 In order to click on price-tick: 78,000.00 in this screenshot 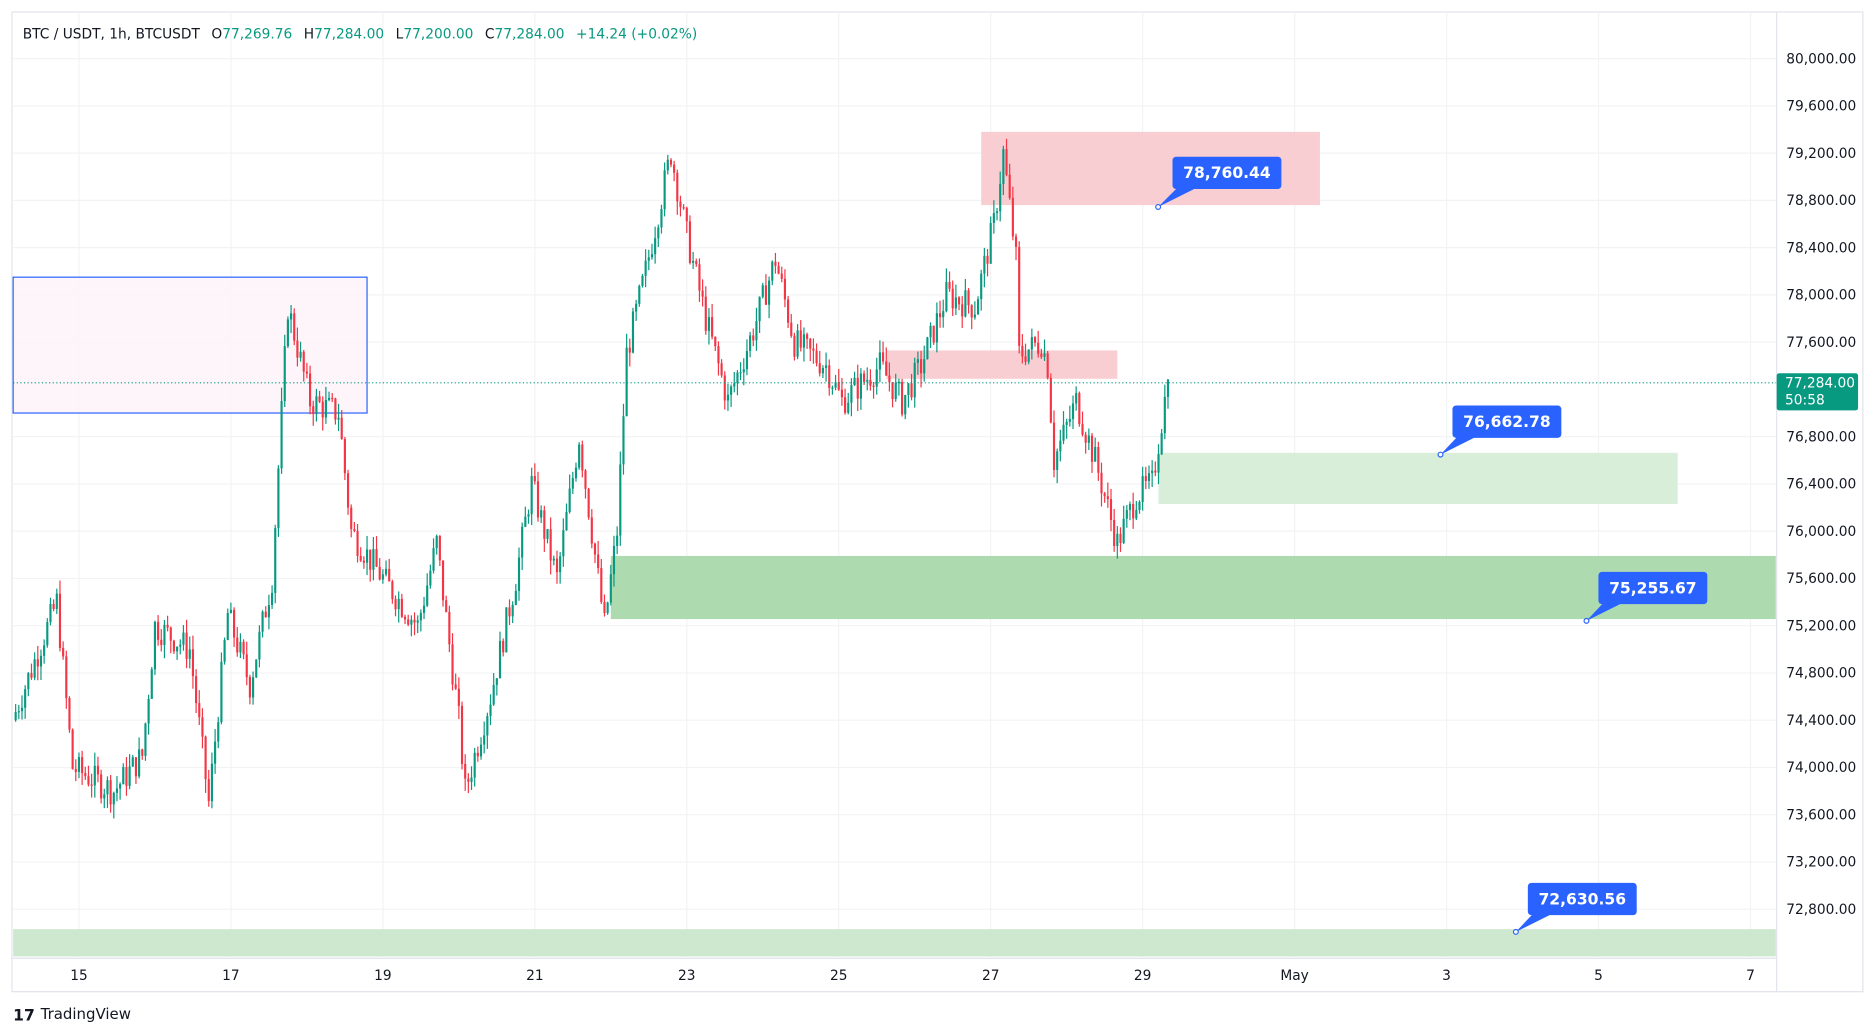, I will do `click(1821, 296)`.